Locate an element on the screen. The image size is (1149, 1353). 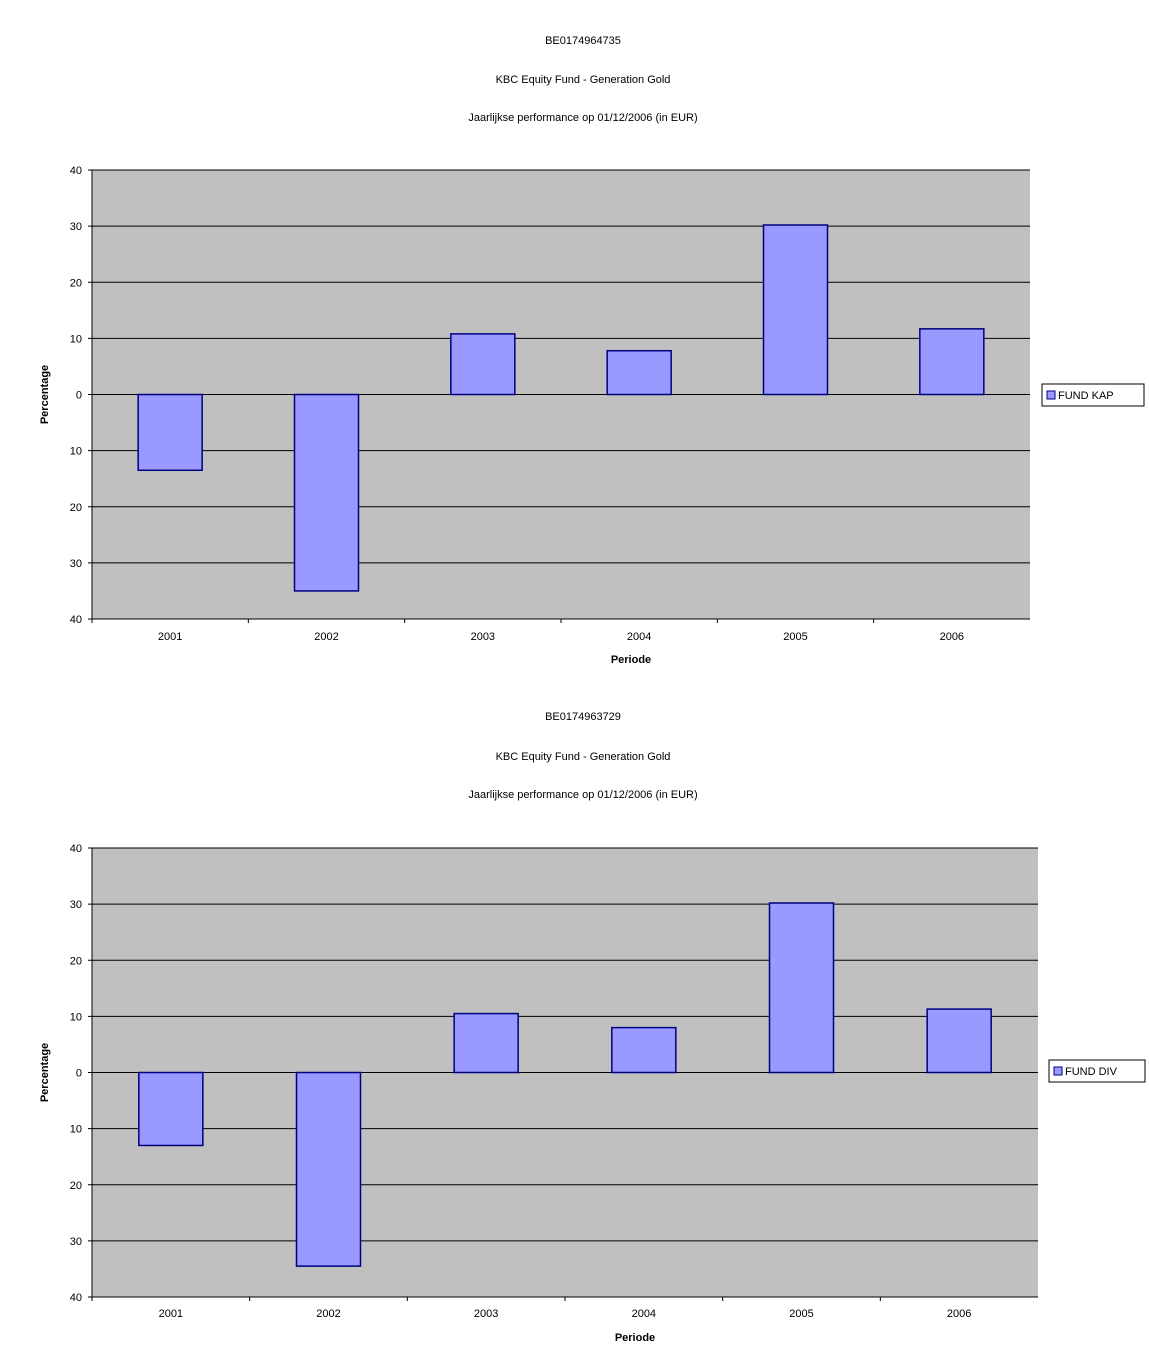
chart-2-y-tick-label-4: 10 is located at coordinates (76, 1017).